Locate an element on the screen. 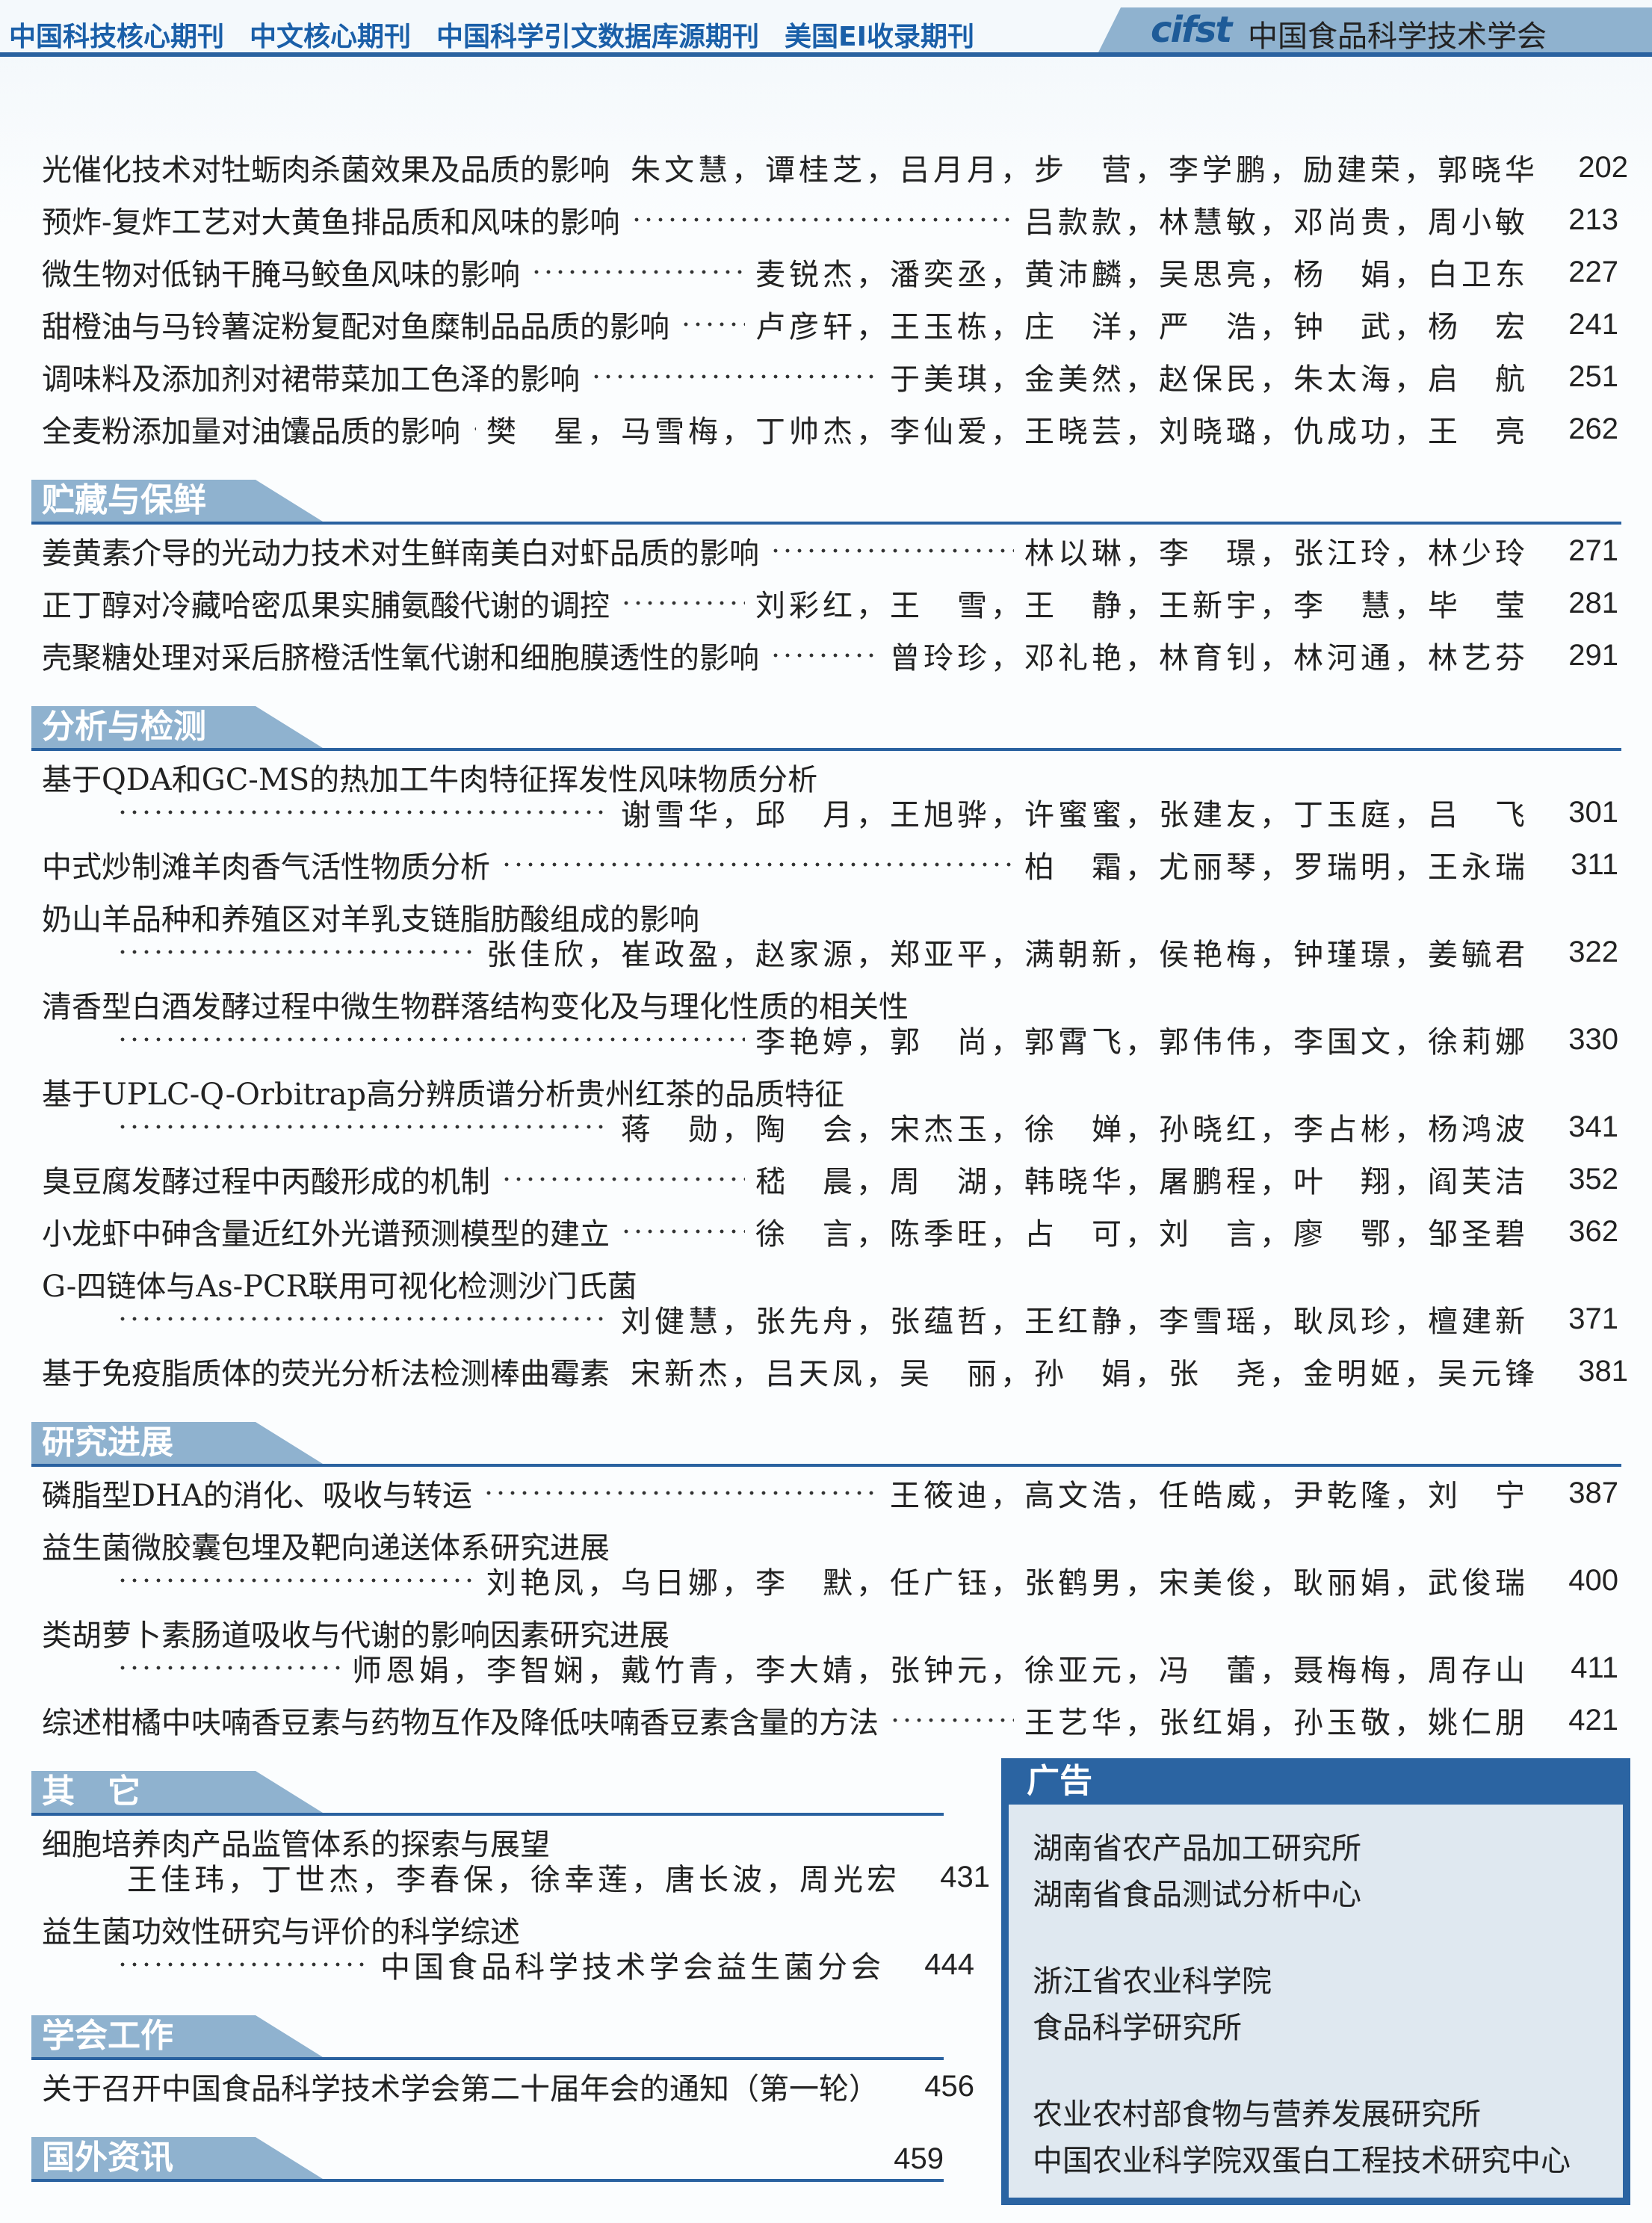 The height and width of the screenshot is (2223, 1652). article-authors: 王艺华，张红娟，孙玉敬，姚仁朋 is located at coordinates (1276, 1723).